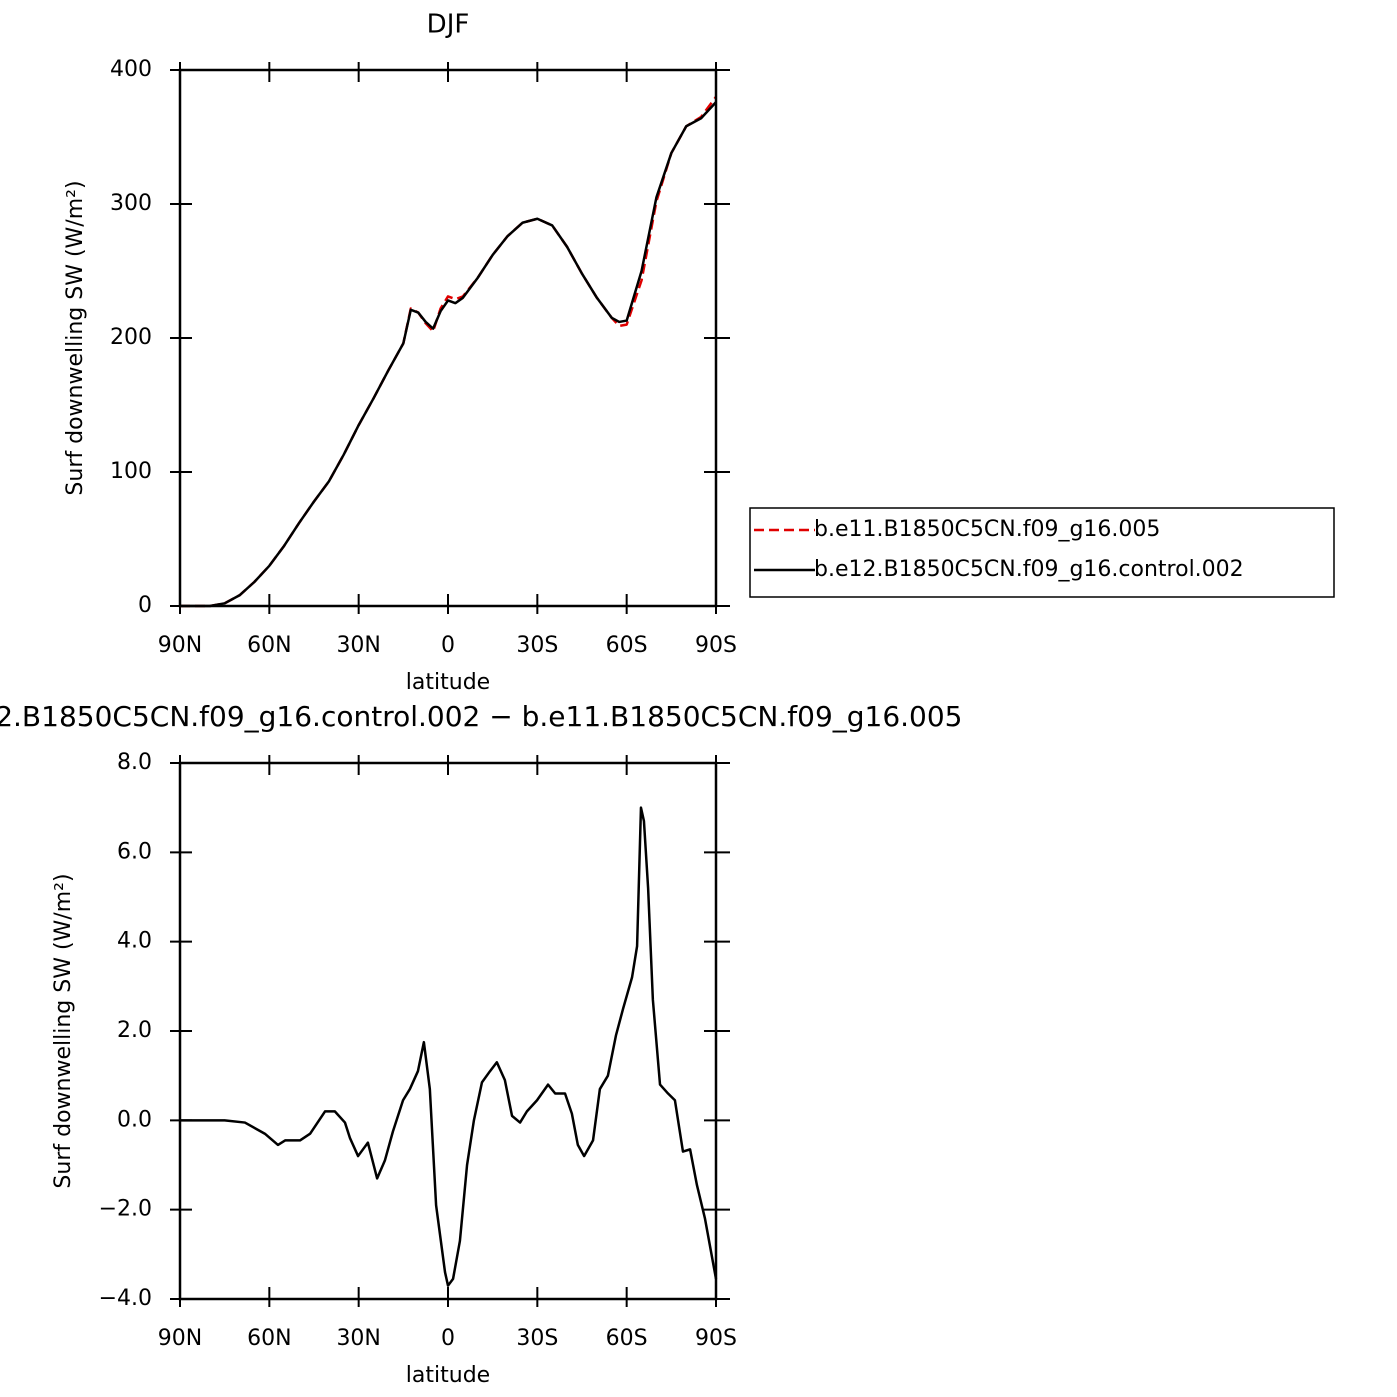 This screenshot has height=1397, width=1397. I want to click on y-tick-label: 0.0, so click(134, 1119).